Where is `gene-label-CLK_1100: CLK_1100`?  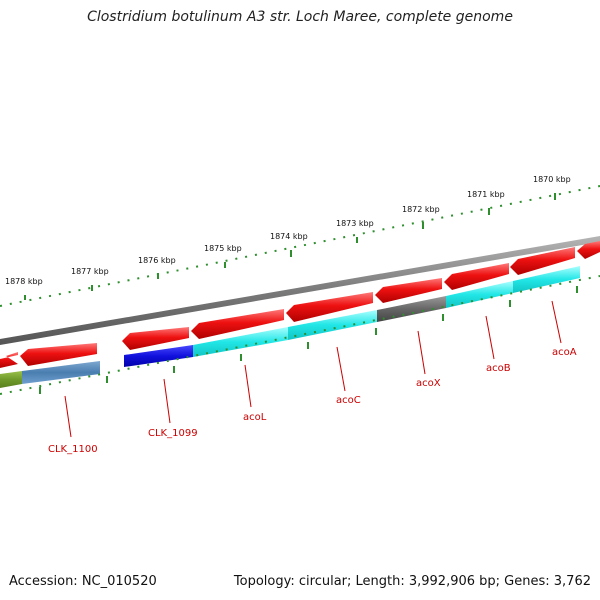 gene-label-CLK_1100: CLK_1100 is located at coordinates (73, 449).